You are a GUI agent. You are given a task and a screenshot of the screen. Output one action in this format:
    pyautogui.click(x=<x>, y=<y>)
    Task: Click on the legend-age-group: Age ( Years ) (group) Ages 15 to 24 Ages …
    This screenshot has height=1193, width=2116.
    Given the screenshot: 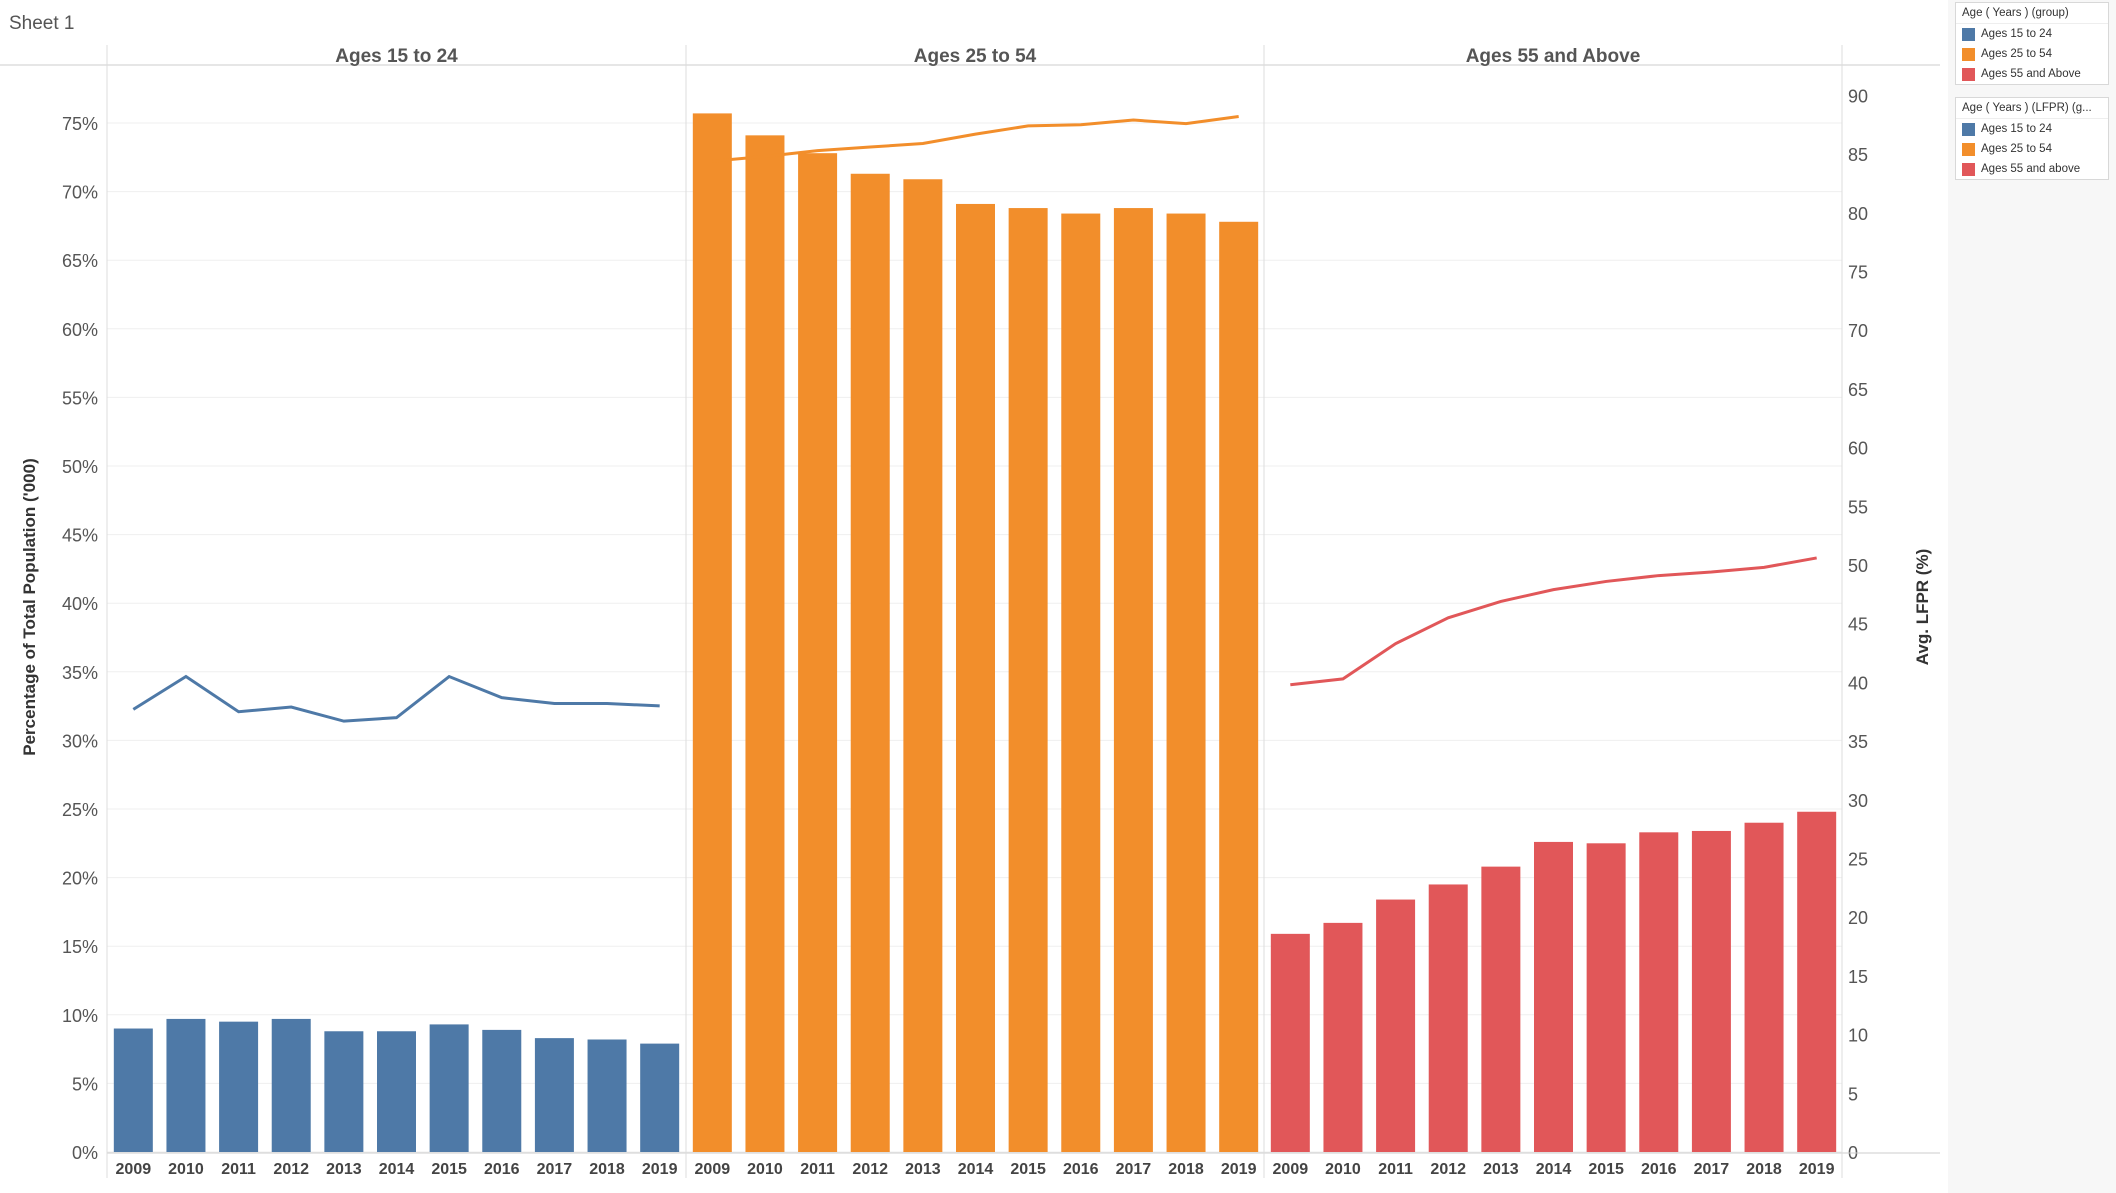 What is the action you would take?
    pyautogui.click(x=2032, y=43)
    